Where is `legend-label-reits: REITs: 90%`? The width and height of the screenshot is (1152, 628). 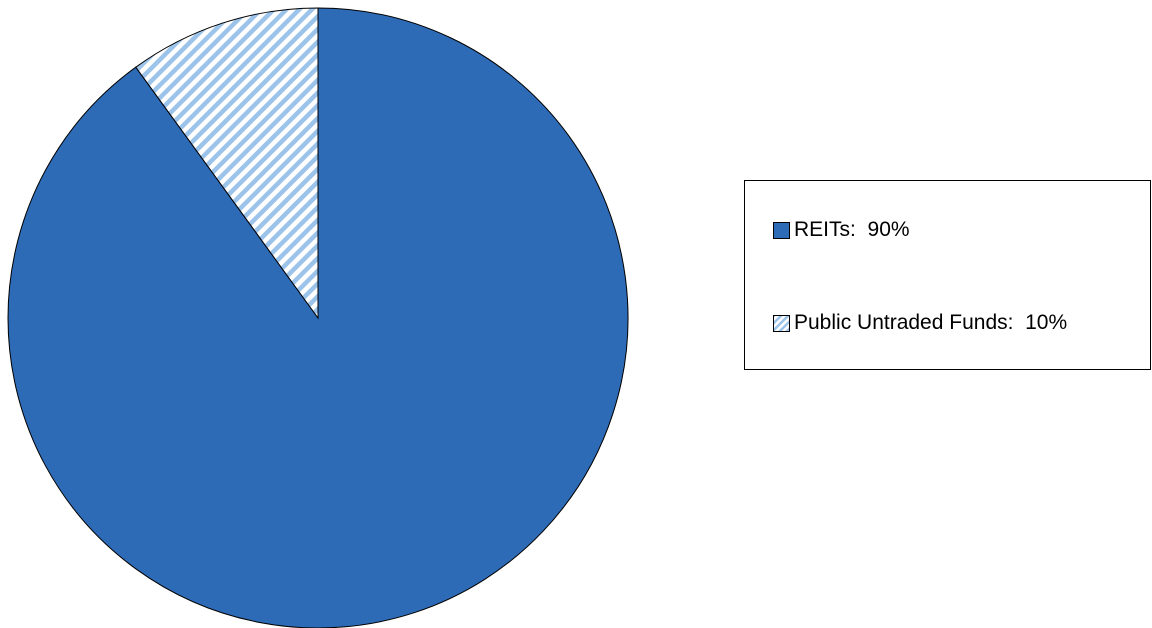 legend-label-reits: REITs: 90% is located at coordinates (852, 229).